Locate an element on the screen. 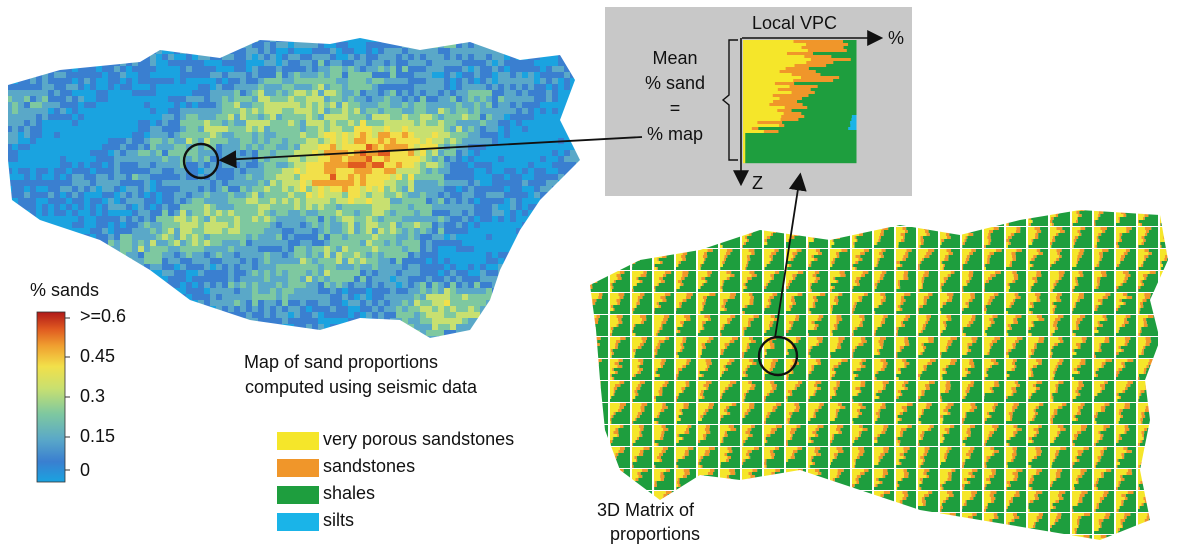 This screenshot has height=547, width=1182. vpc-equation-line: = is located at coordinates (675, 108).